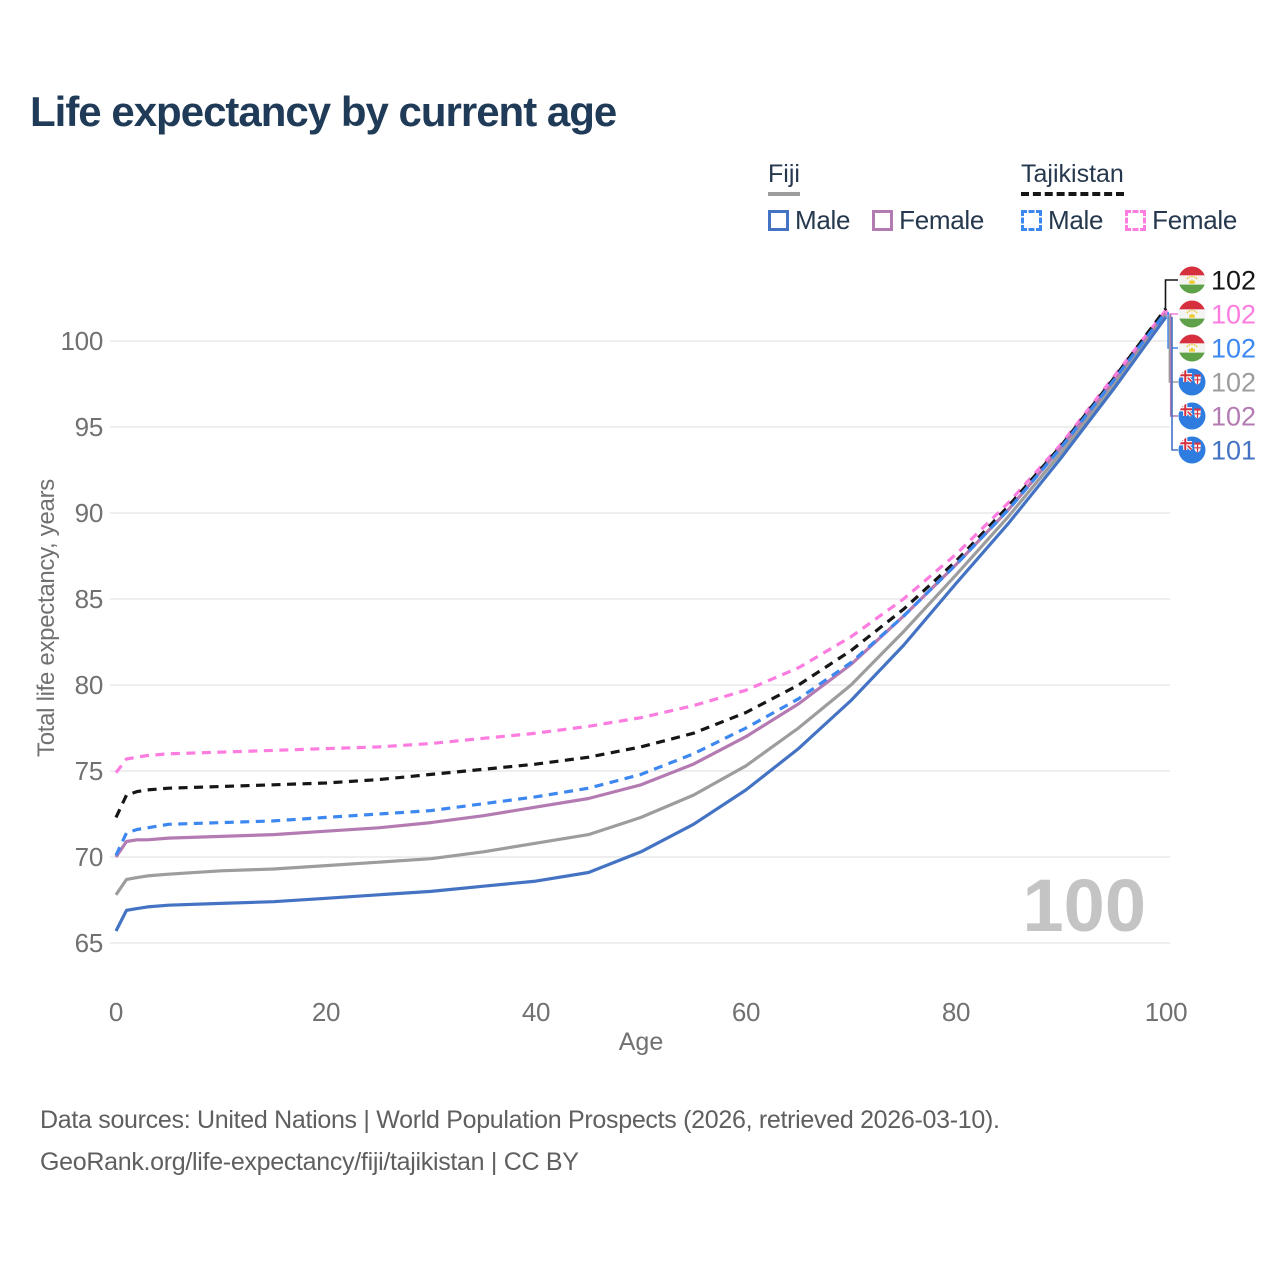 The height and width of the screenshot is (1280, 1280). What do you see at coordinates (1031, 220) in the screenshot?
I see `tajikistan-male-swatch-icon` at bounding box center [1031, 220].